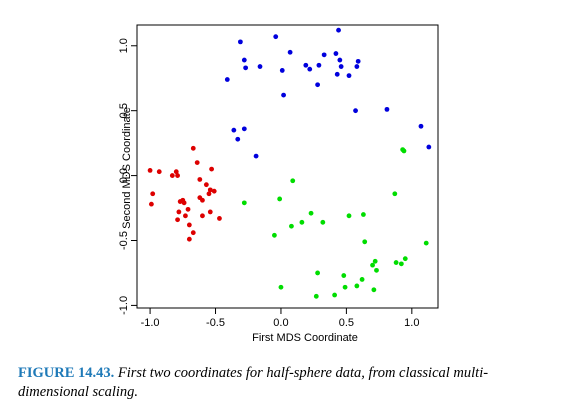 The height and width of the screenshot is (411, 571). Describe the element at coordinates (280, 323) in the screenshot. I see `x-tick-label: 0.0` at that location.